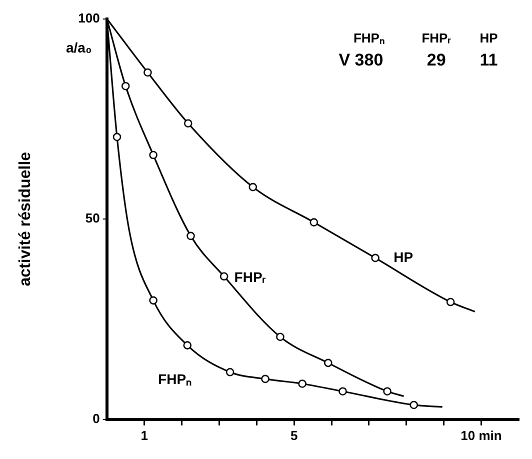 This screenshot has height=459, width=532. I want to click on text: a/a₀, so click(79, 48).